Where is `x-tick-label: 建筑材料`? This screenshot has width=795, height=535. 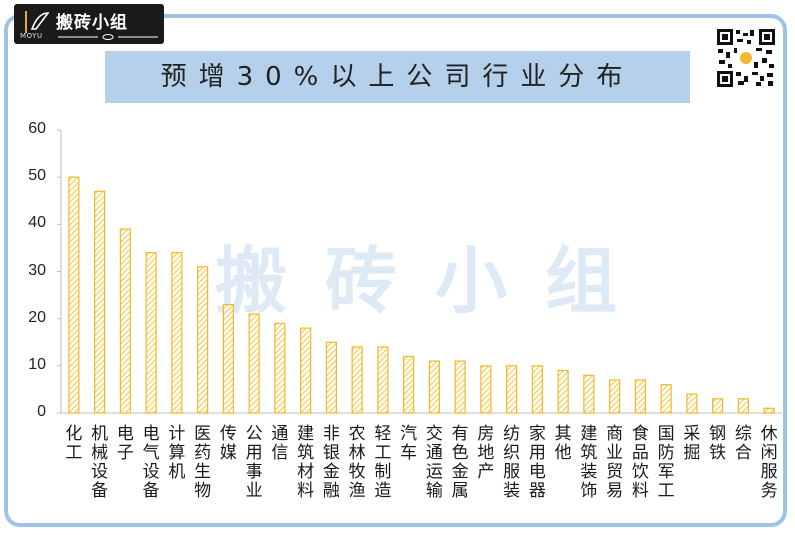
x-tick-label: 建筑材料 is located at coordinates (306, 462).